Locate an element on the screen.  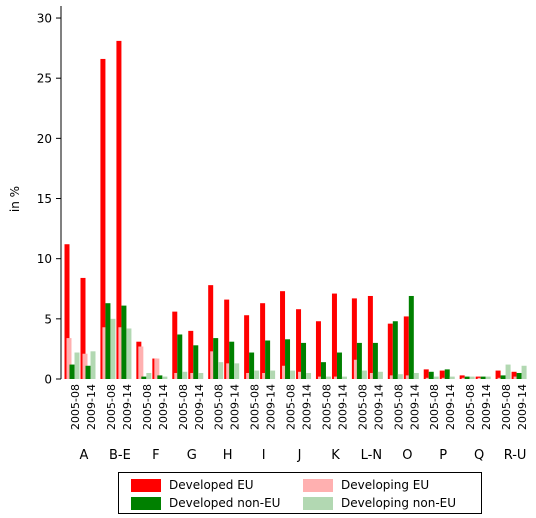
group-label: F is located at coordinates (155, 455).